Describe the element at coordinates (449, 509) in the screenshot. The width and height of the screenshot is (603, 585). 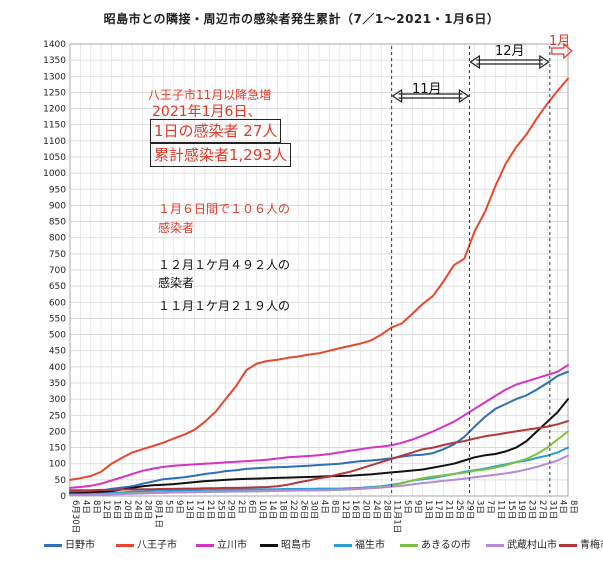
I see `x-tick-label: 21日` at that location.